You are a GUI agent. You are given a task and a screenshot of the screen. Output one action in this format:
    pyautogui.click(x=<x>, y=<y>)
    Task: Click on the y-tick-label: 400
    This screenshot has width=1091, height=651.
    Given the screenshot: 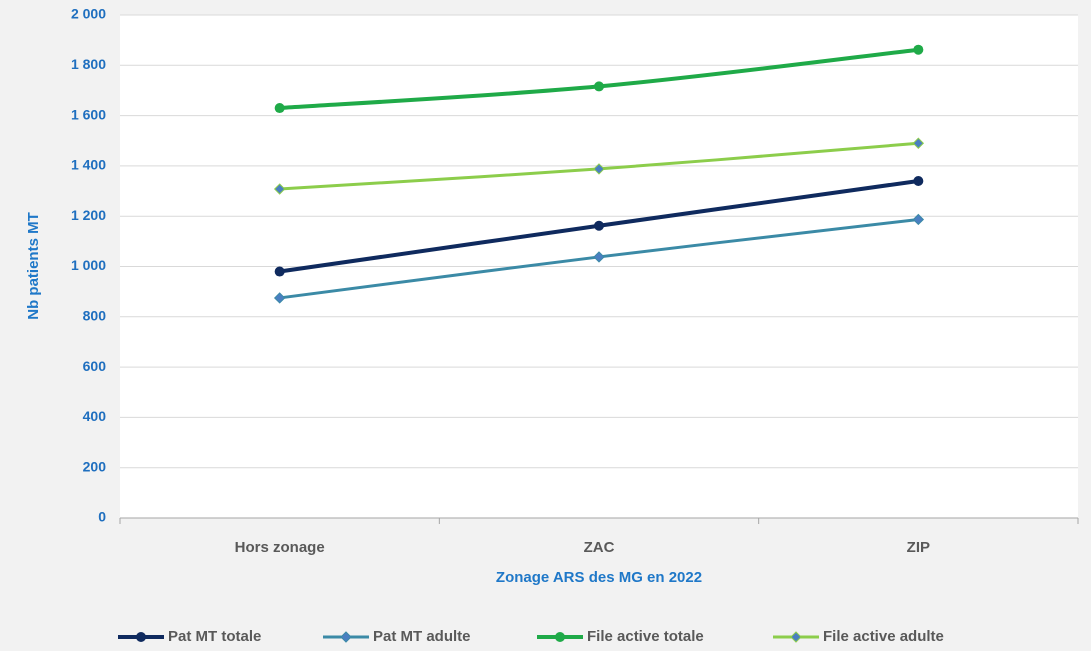 What is the action you would take?
    pyautogui.click(x=95, y=416)
    